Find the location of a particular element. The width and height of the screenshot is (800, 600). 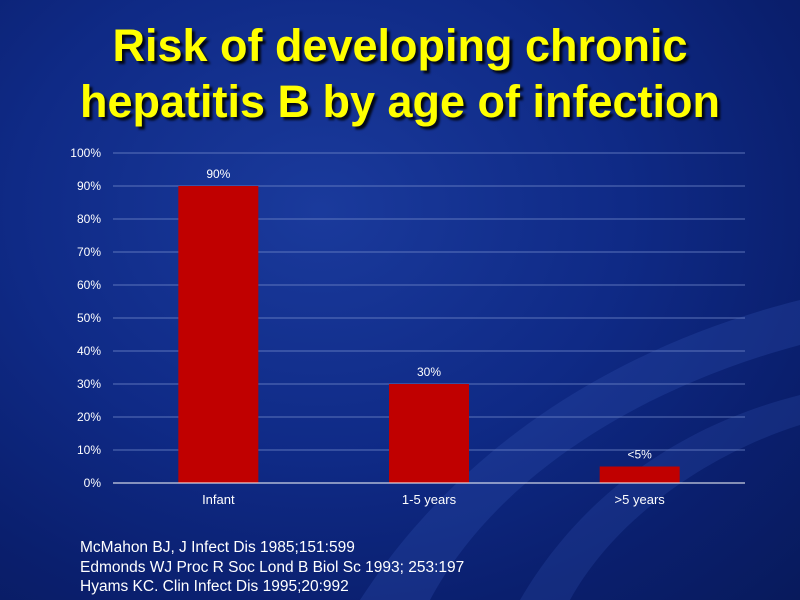

y-tick-label: 50% is located at coordinates (89, 318).